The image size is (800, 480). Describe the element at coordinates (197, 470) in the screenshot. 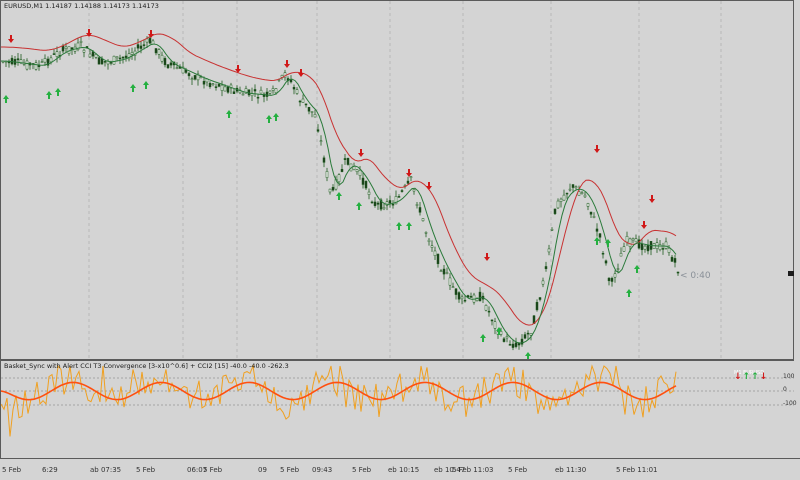

I see `time-axis-label: 06:07` at that location.